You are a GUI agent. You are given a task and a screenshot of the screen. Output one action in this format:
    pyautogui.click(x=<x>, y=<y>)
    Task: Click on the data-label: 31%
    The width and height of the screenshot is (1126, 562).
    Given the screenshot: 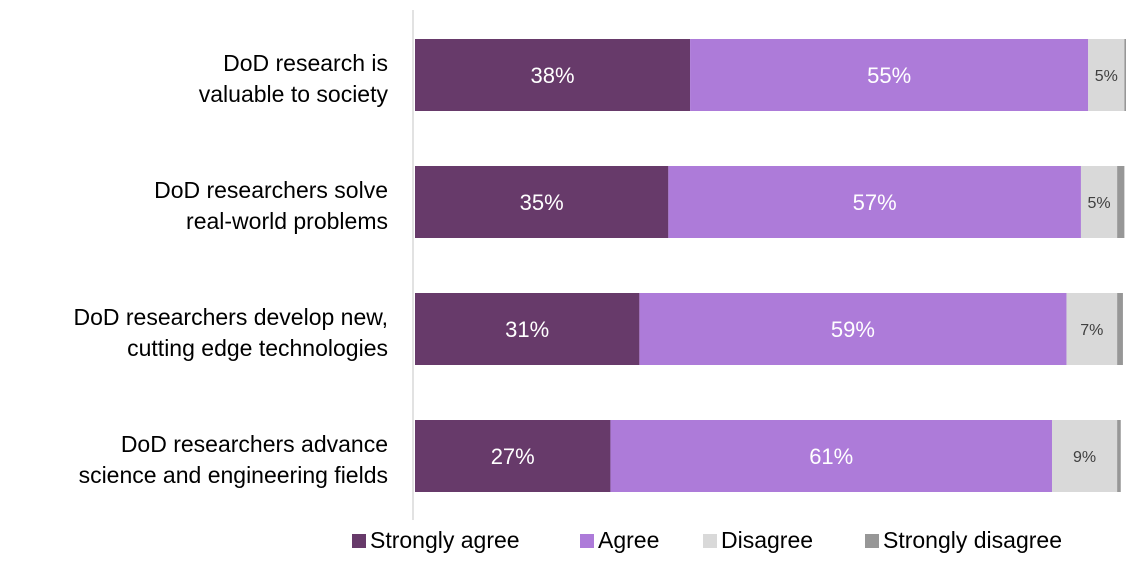 What is the action you would take?
    pyautogui.click(x=527, y=329)
    